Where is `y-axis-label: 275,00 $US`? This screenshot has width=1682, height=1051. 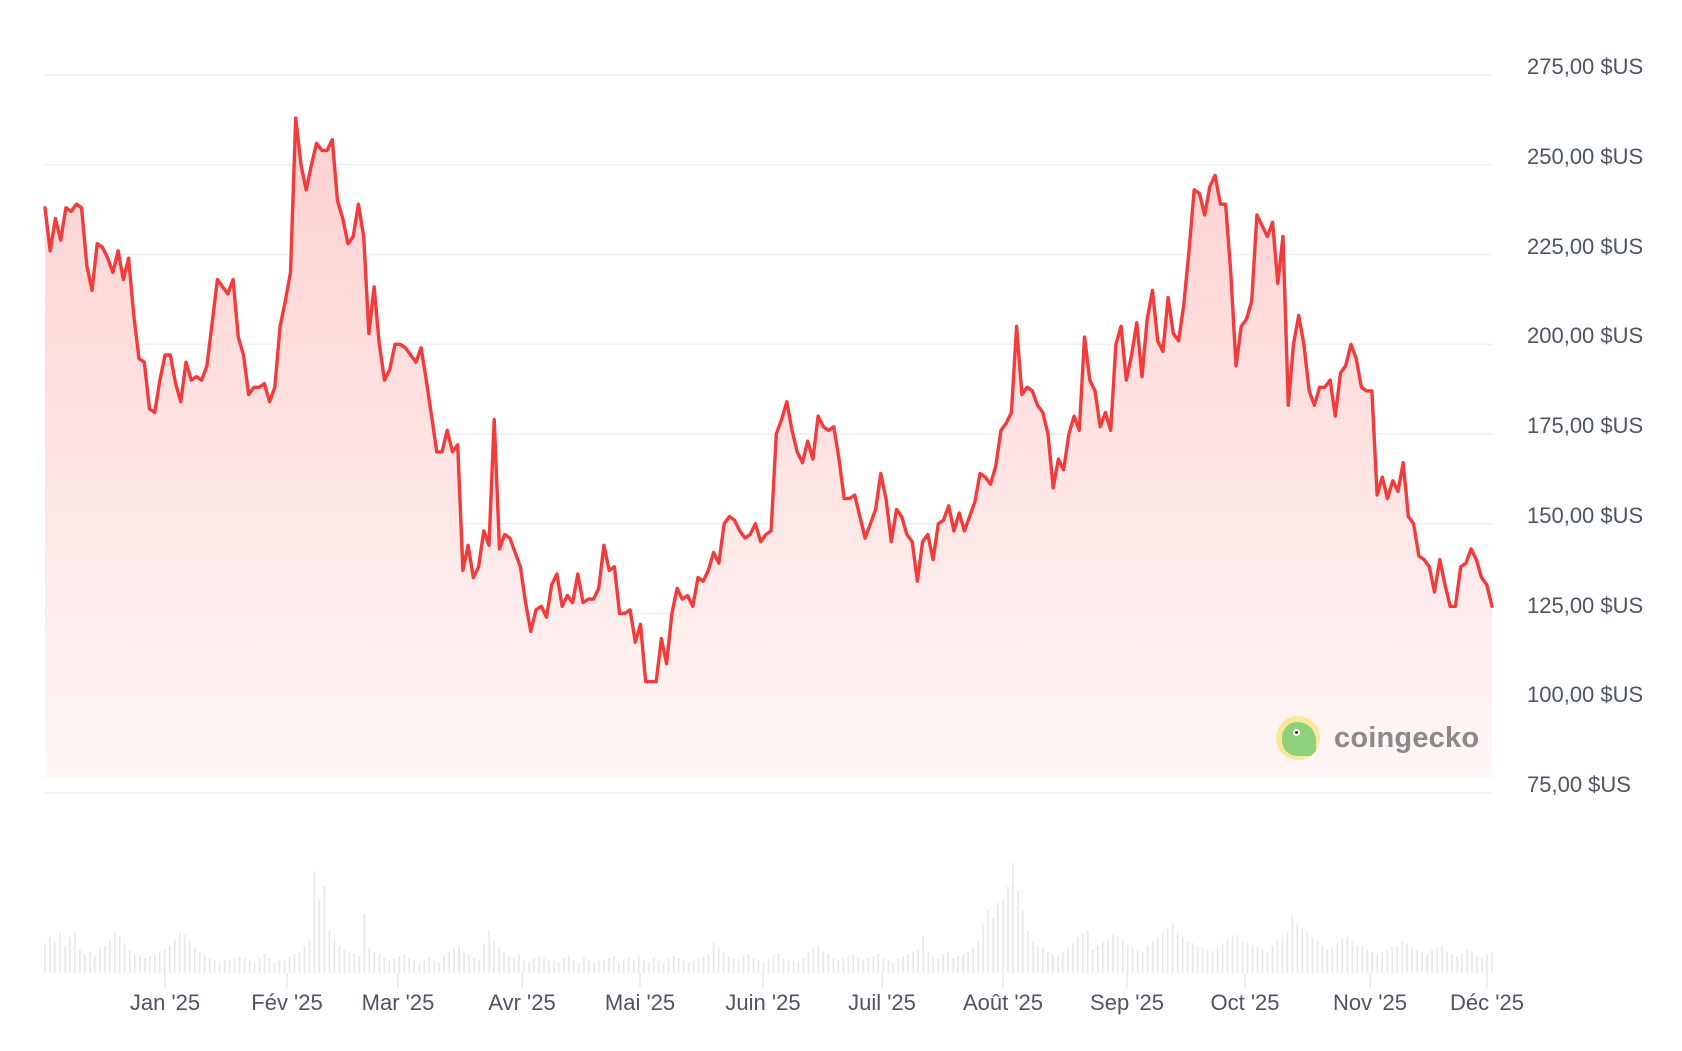
y-axis-label: 275,00 $US is located at coordinates (1585, 66).